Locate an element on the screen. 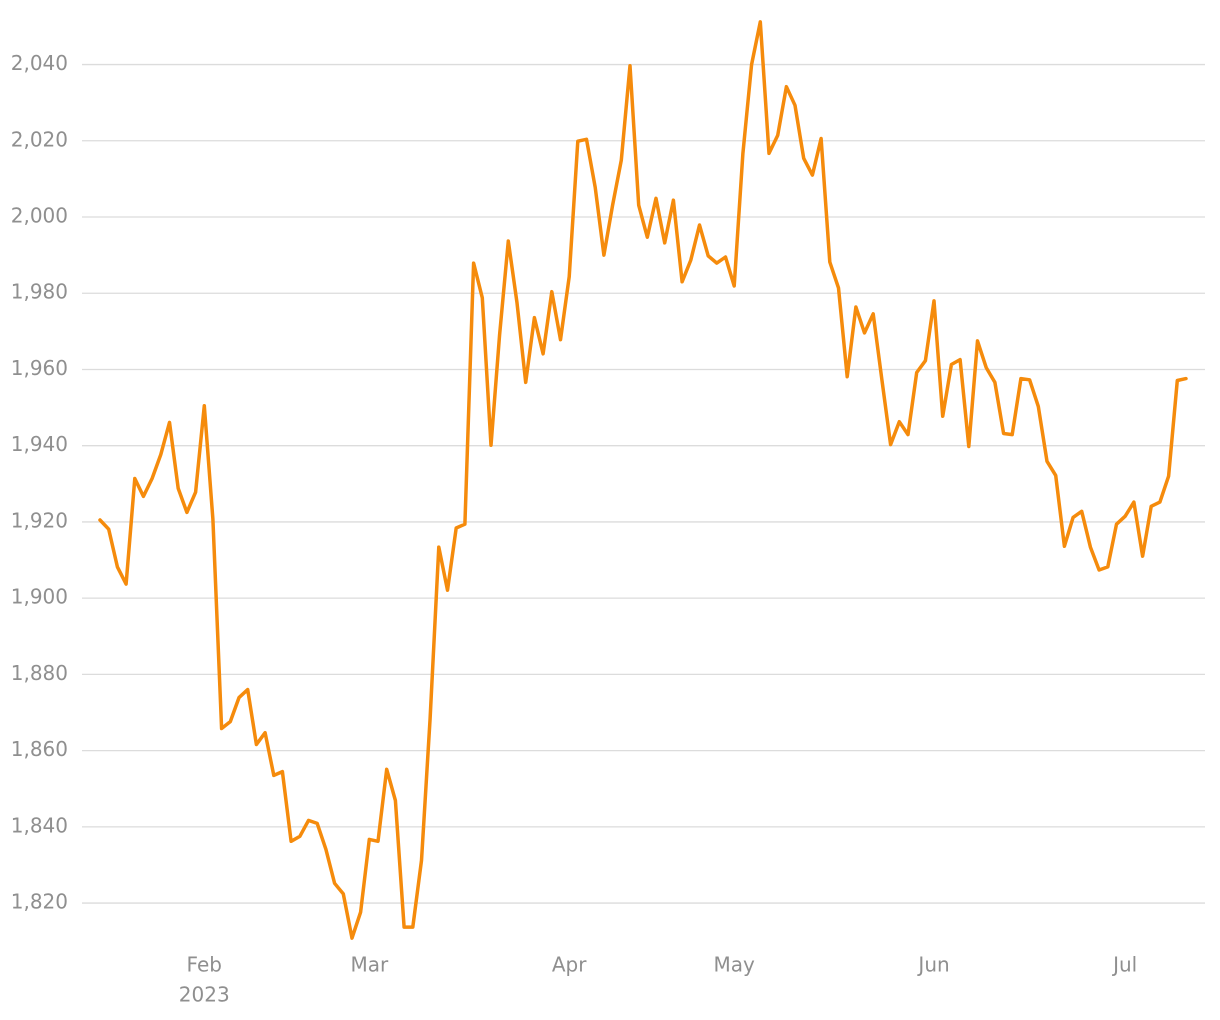  x-tick-label: Mar is located at coordinates (369, 965).